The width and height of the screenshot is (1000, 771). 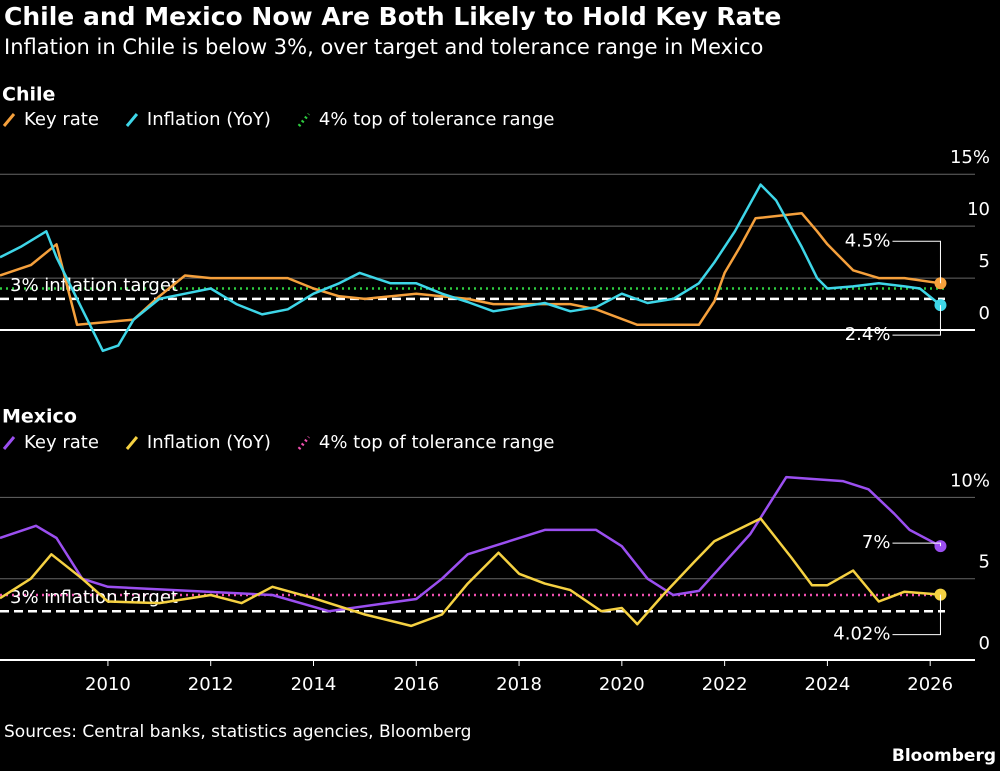 What do you see at coordinates (622, 684) in the screenshot?
I see `x-tick-label: 2020` at bounding box center [622, 684].